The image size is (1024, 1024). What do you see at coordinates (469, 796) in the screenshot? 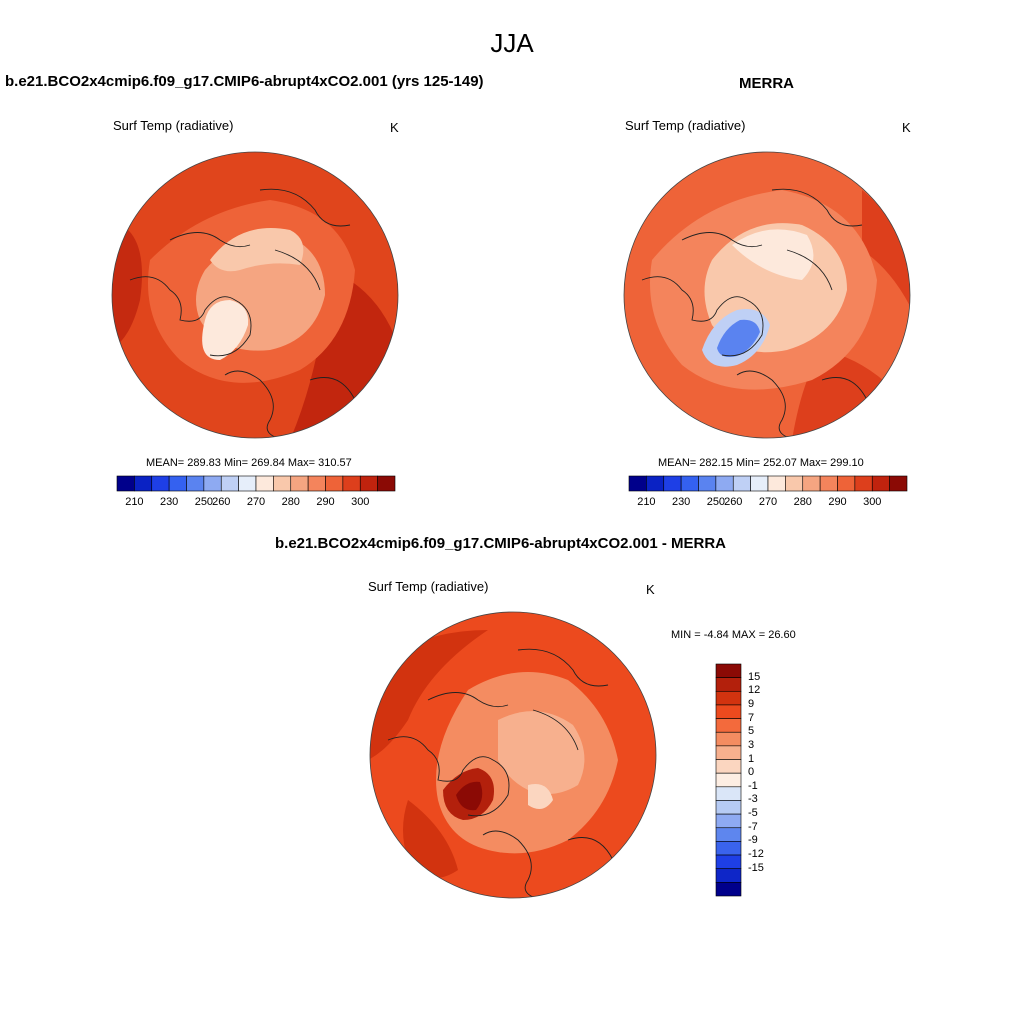
I see `greenland-max-warming-region` at bounding box center [469, 796].